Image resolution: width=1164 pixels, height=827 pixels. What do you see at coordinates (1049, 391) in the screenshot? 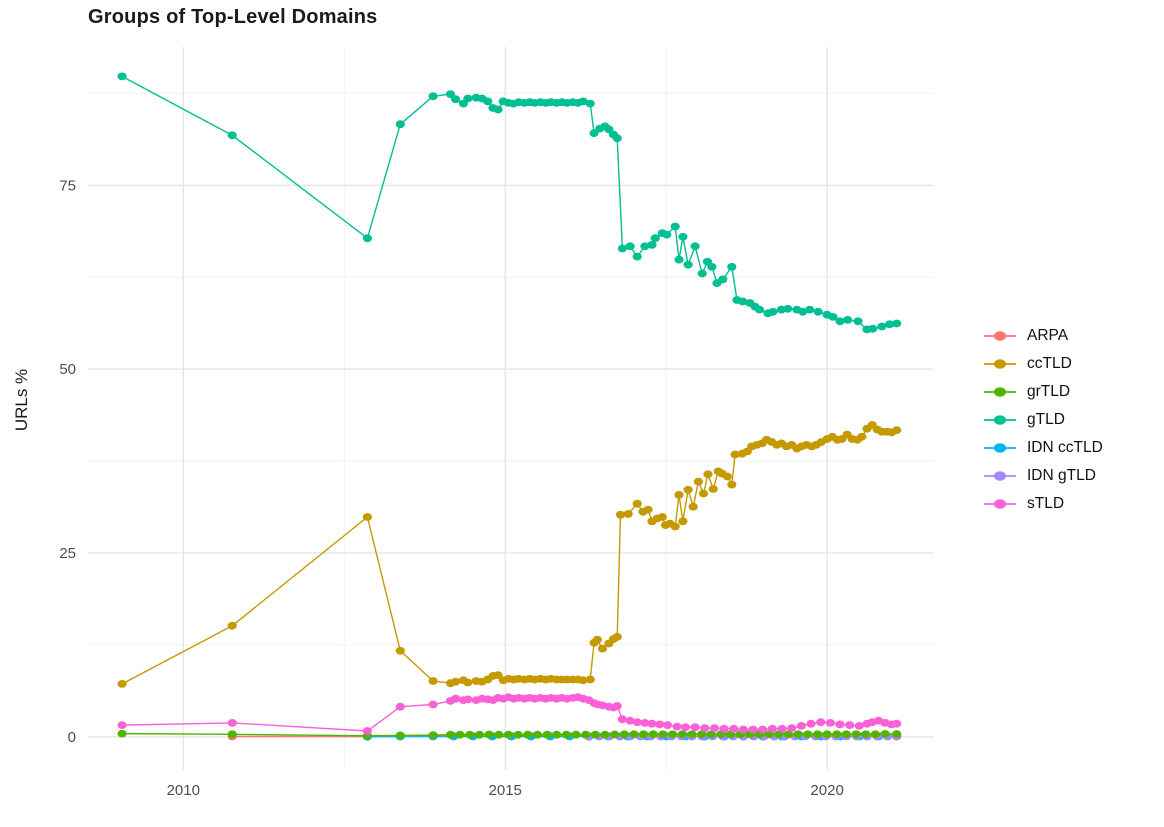
I see `legend-label: grTLD` at bounding box center [1049, 391].